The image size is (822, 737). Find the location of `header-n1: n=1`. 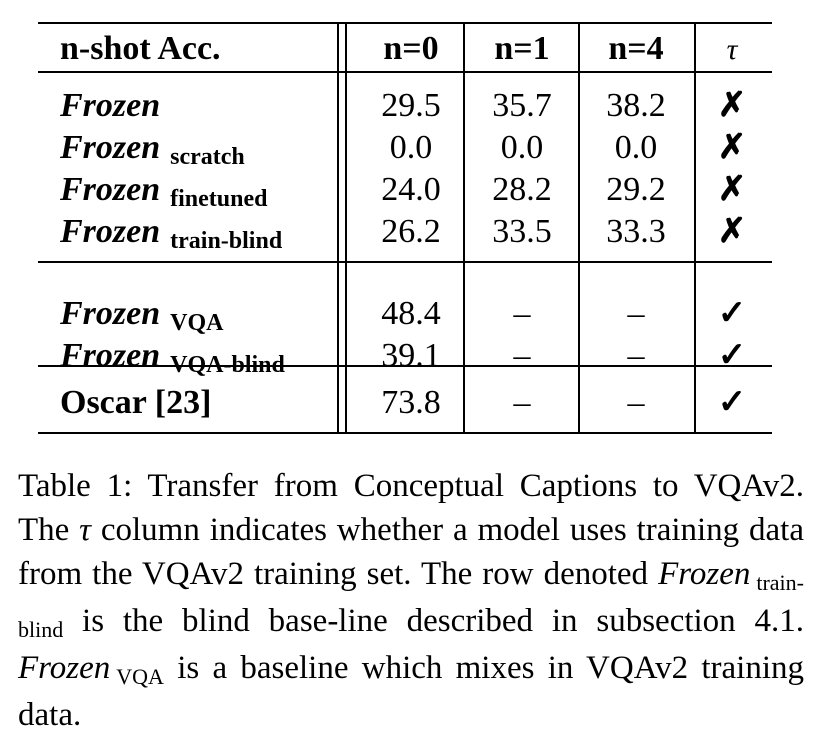

header-n1: n=1 is located at coordinates (522, 48).